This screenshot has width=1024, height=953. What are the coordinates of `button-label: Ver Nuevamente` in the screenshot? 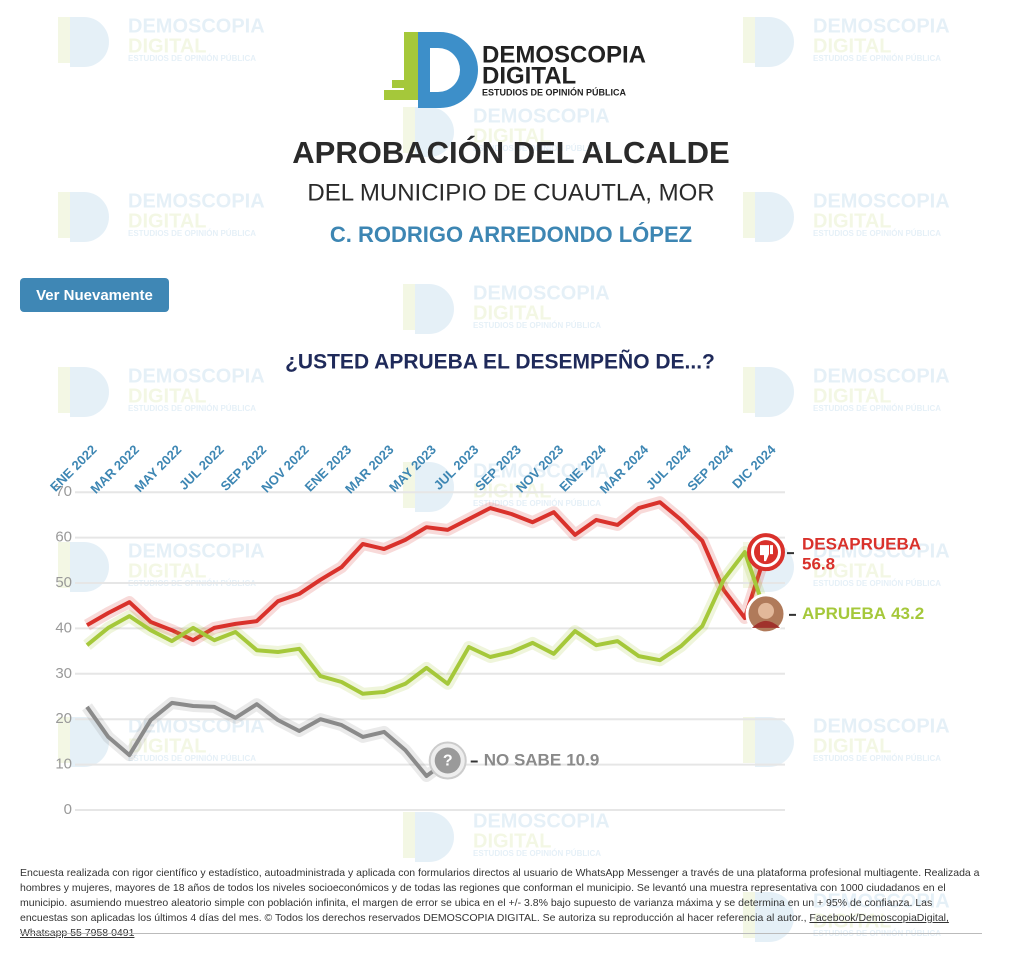 It's located at (94, 295).